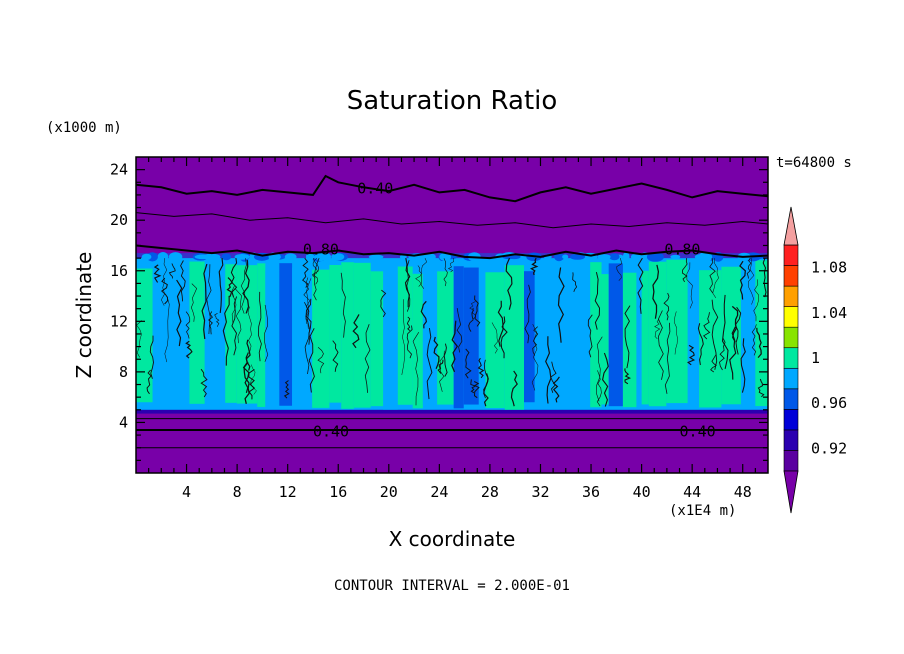  I want to click on x-tick-label: 40, so click(642, 492).